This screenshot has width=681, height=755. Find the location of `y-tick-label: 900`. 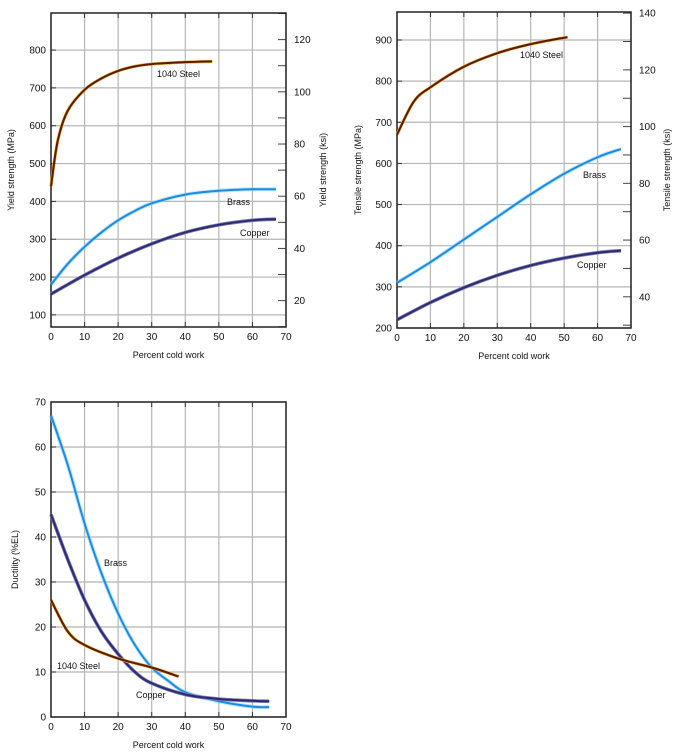

y-tick-label: 900 is located at coordinates (383, 40).